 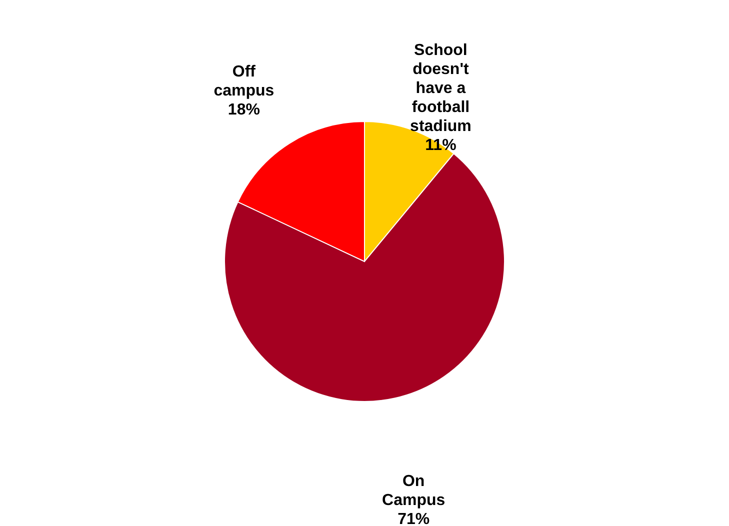 What do you see at coordinates (414, 518) in the screenshot?
I see `data-label: 71%` at bounding box center [414, 518].